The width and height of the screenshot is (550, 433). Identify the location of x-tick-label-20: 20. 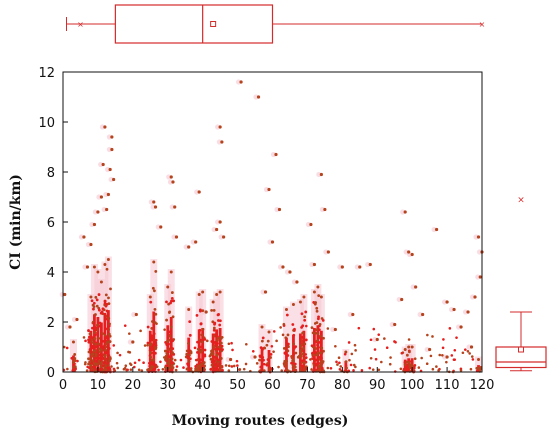
(133, 385).